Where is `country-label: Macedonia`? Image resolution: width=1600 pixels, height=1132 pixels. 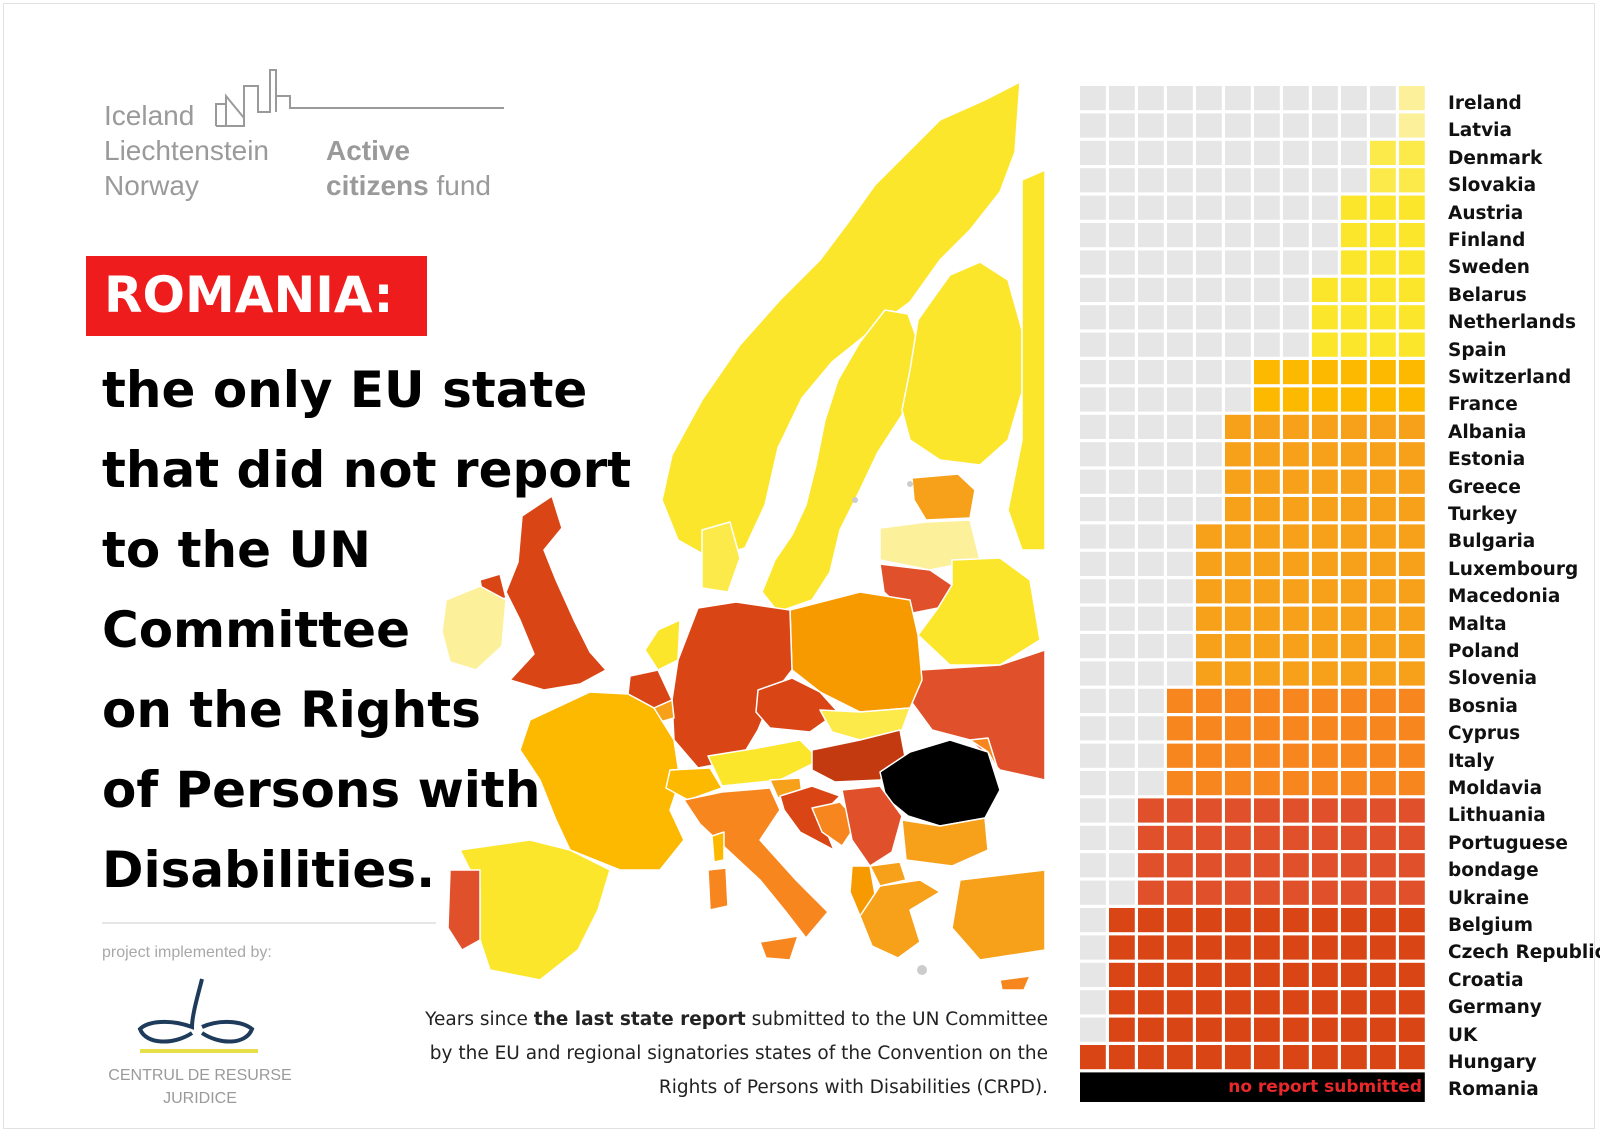 country-label: Macedonia is located at coordinates (1504, 597).